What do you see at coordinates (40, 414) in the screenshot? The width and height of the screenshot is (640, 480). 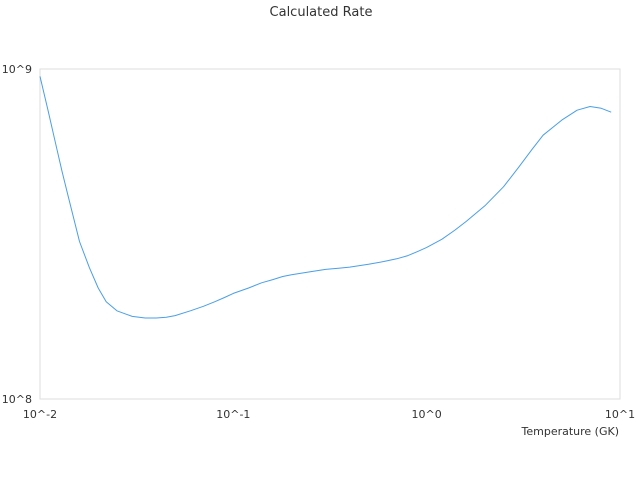 I see `x-tick-label: 10^-2` at bounding box center [40, 414].